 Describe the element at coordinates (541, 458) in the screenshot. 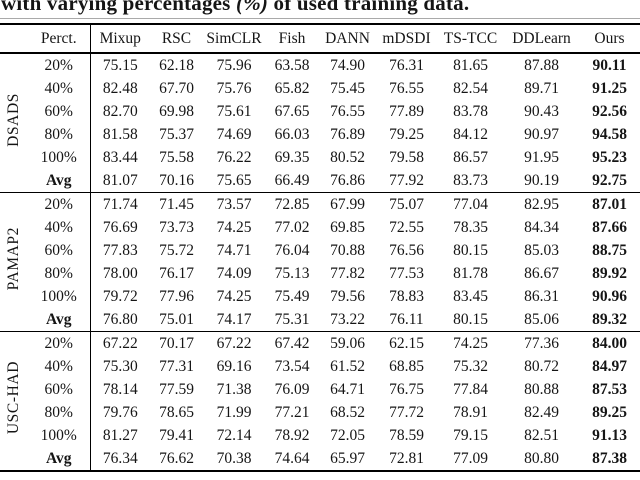

I see `value-cell: 80.80` at that location.